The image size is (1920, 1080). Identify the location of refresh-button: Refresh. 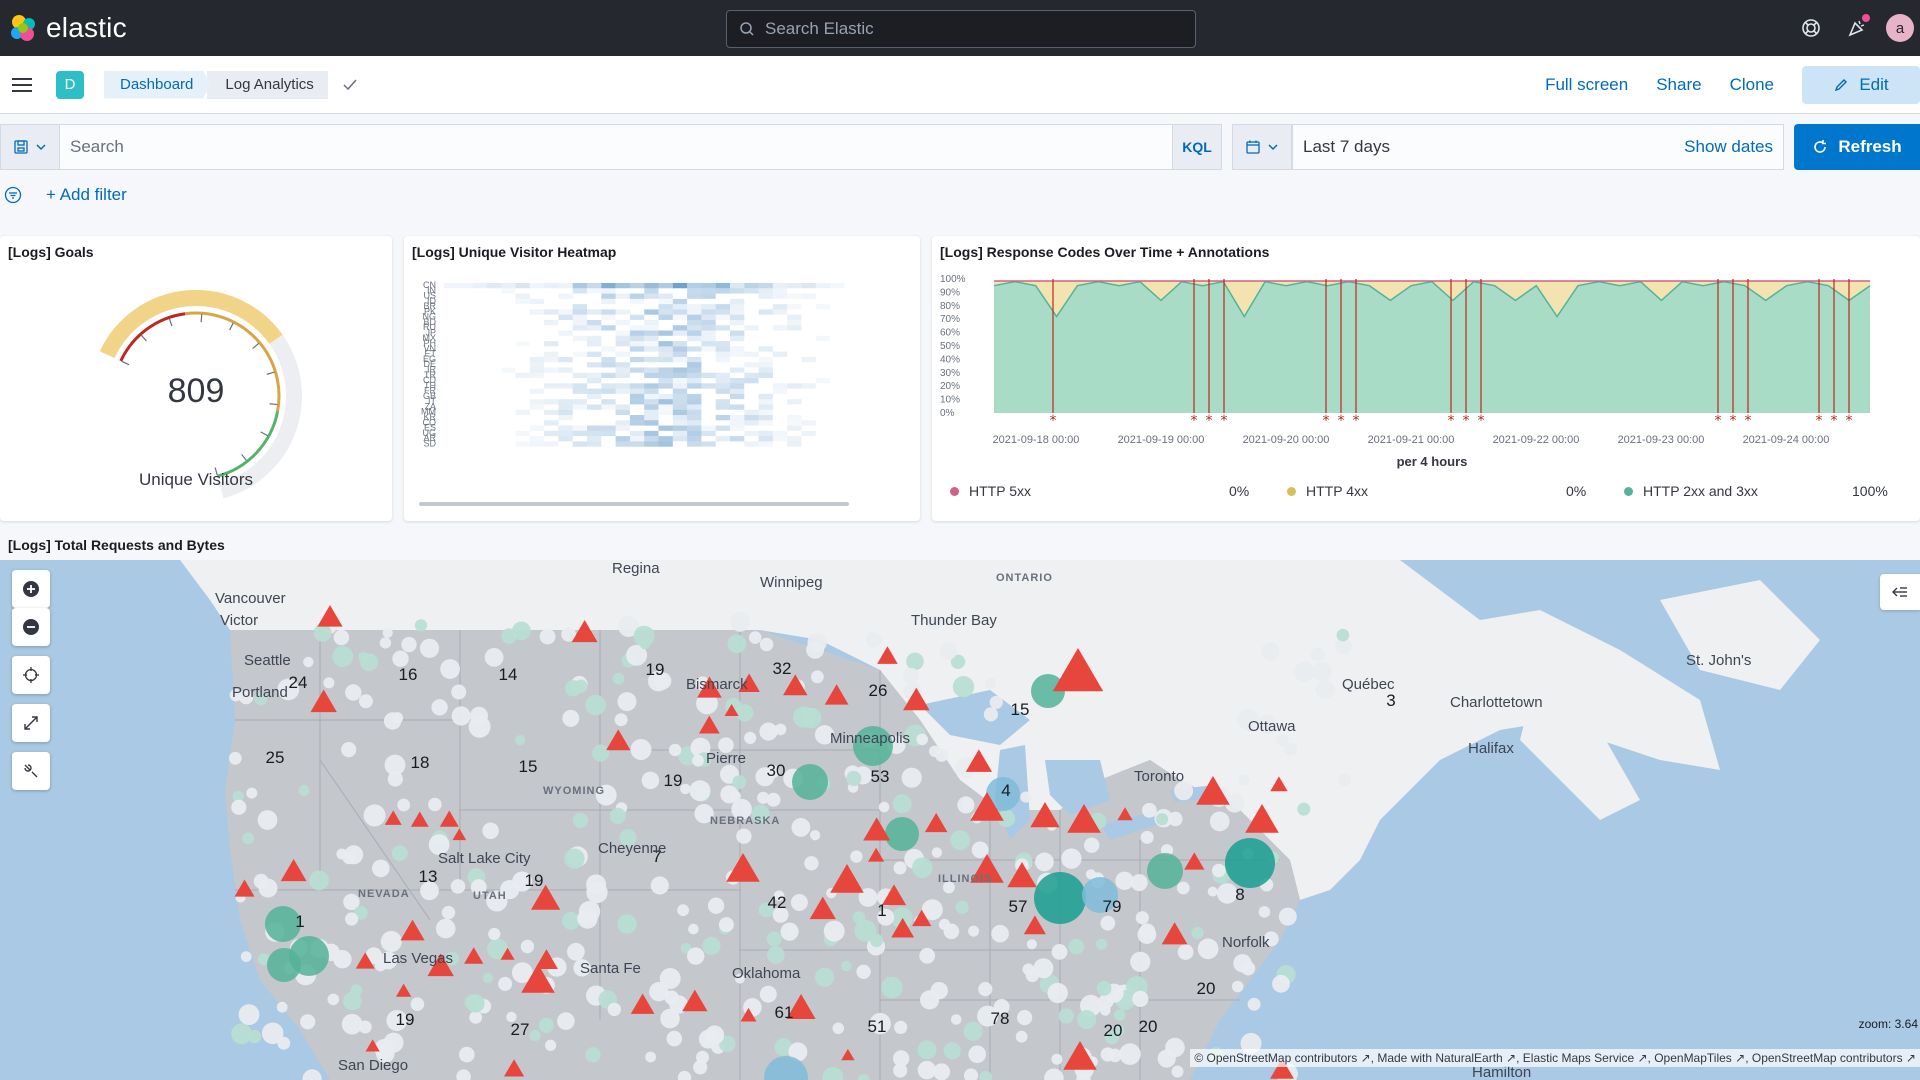
(1857, 147).